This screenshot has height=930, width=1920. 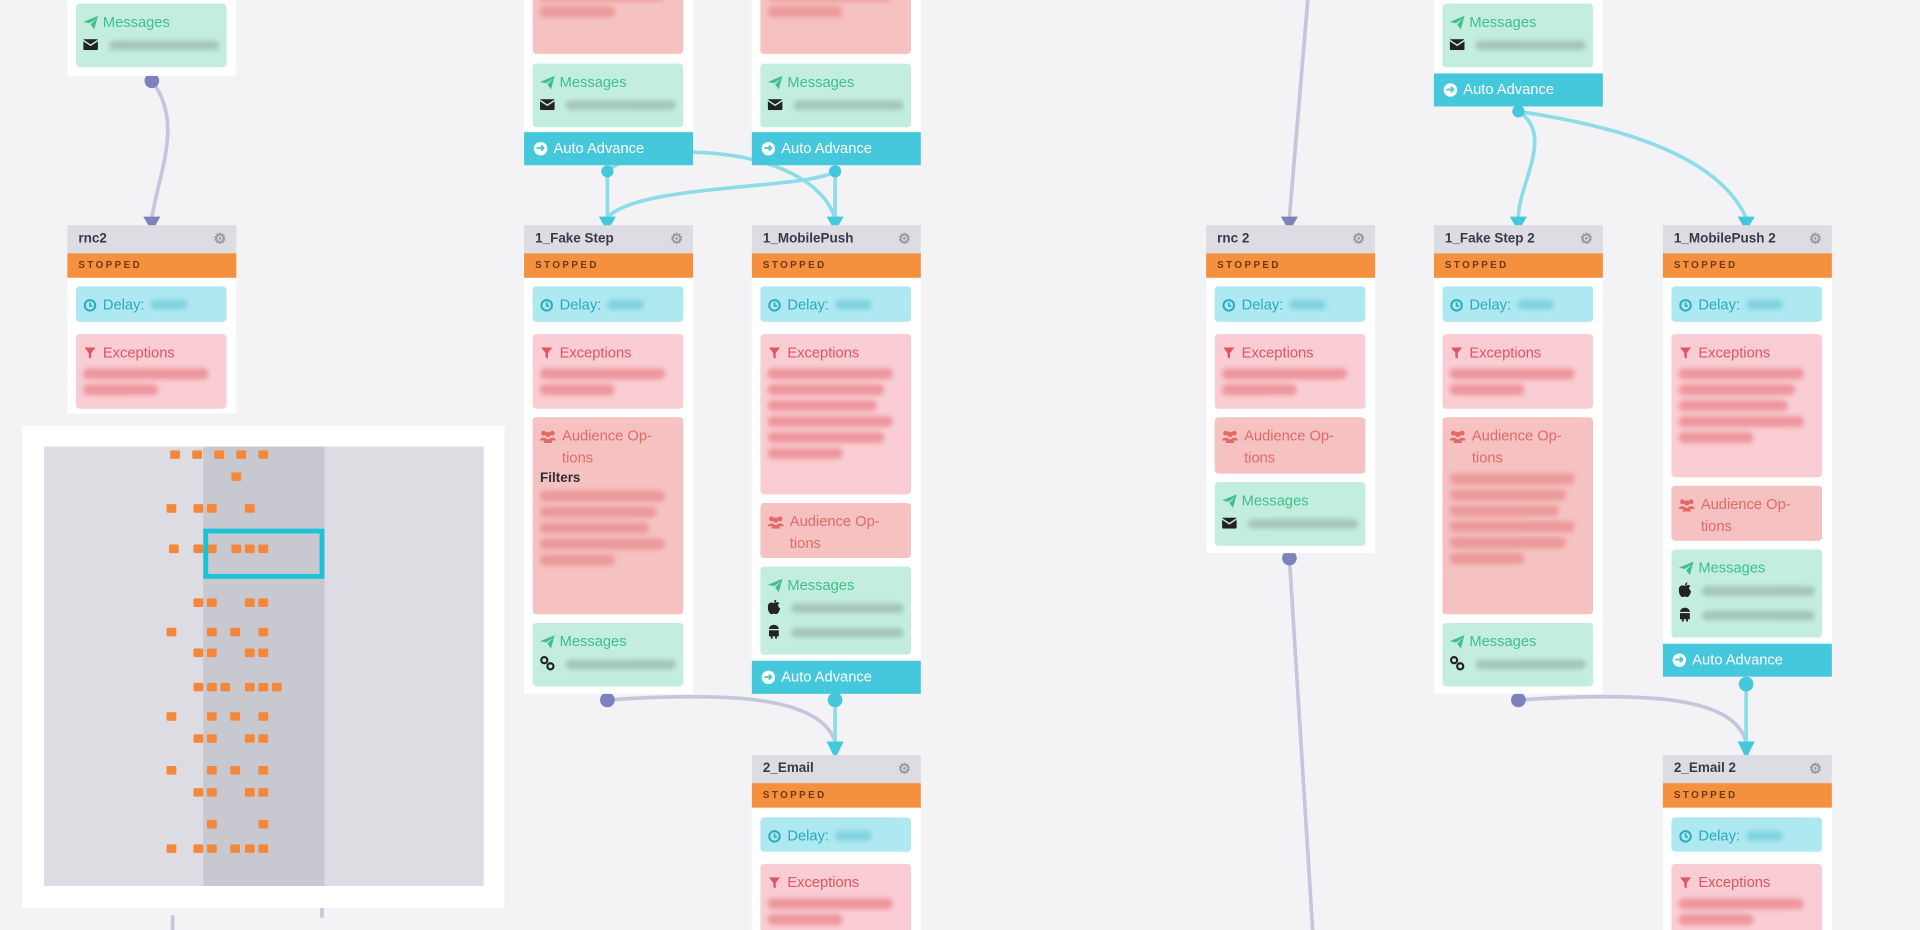 What do you see at coordinates (151, 22) in the screenshot?
I see `messages-title: Messages` at bounding box center [151, 22].